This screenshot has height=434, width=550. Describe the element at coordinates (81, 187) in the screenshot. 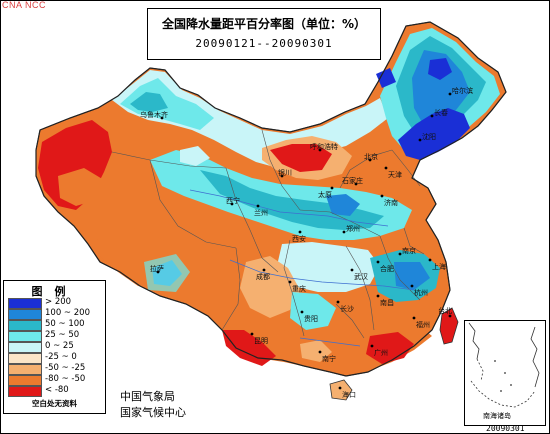

I see `precip-zone-xinjiang-b` at that location.